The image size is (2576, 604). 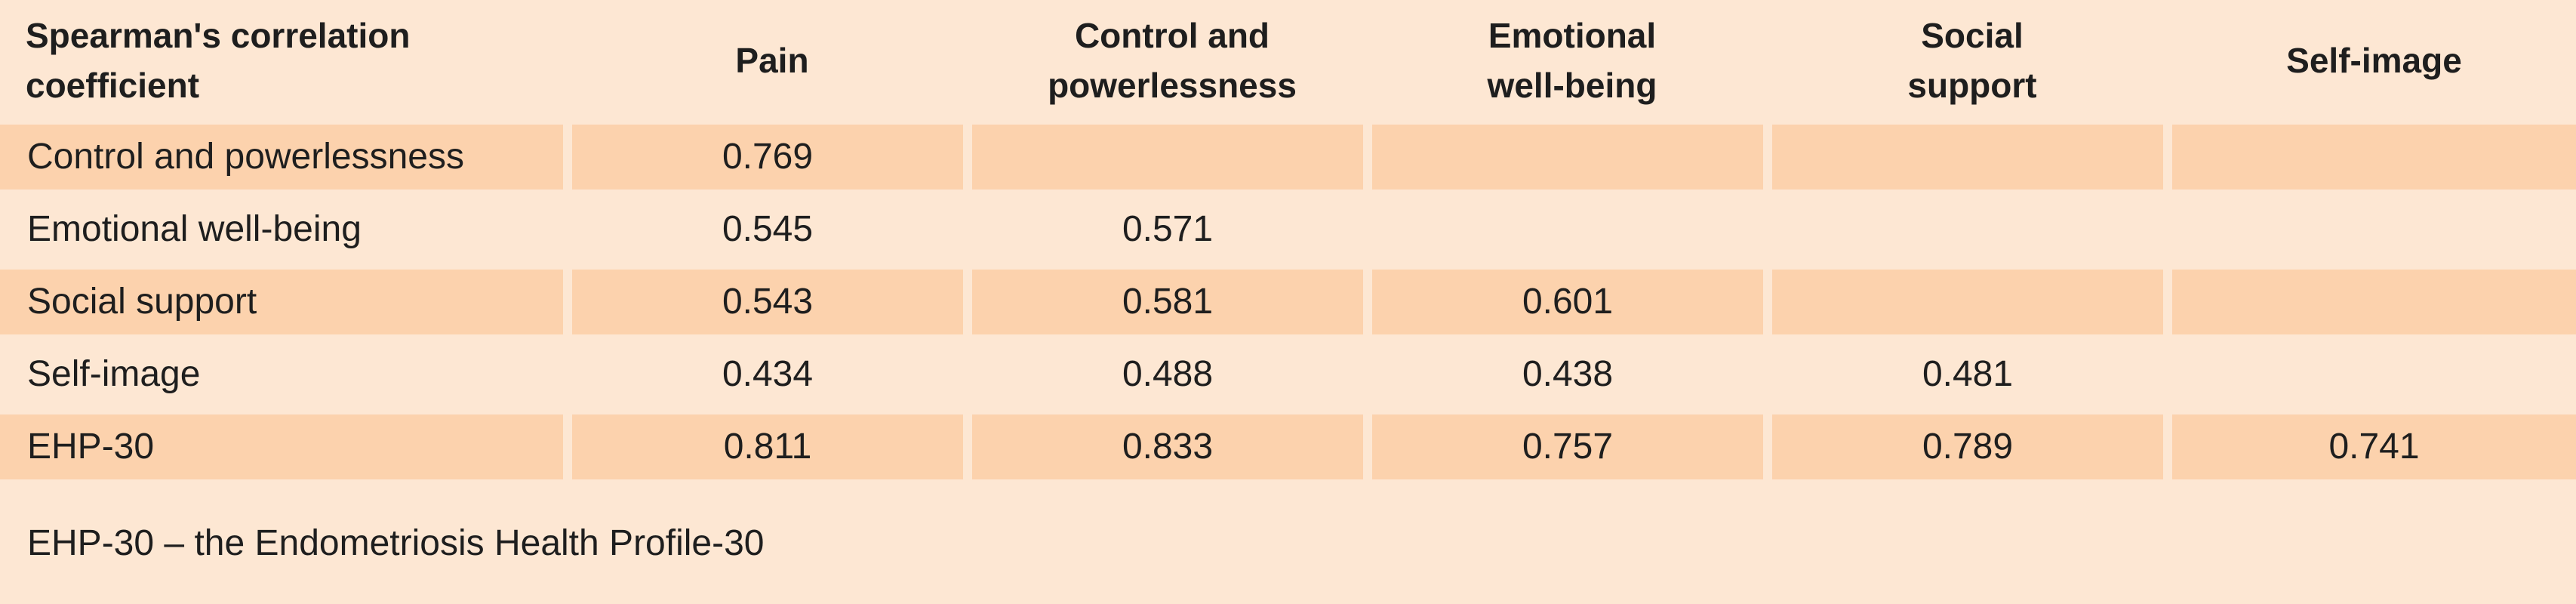 What do you see at coordinates (1968, 374) in the screenshot?
I see `table-cell: 0.481` at bounding box center [1968, 374].